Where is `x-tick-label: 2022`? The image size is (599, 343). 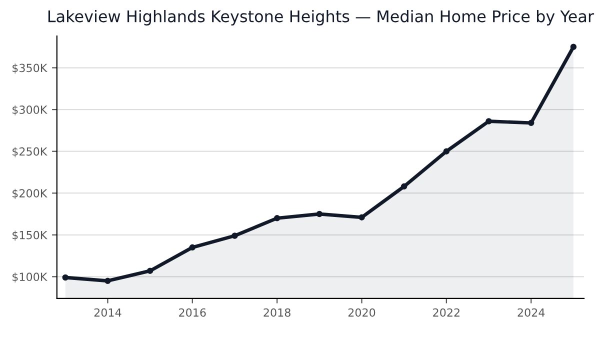
x-tick-label: 2022 is located at coordinates (446, 312).